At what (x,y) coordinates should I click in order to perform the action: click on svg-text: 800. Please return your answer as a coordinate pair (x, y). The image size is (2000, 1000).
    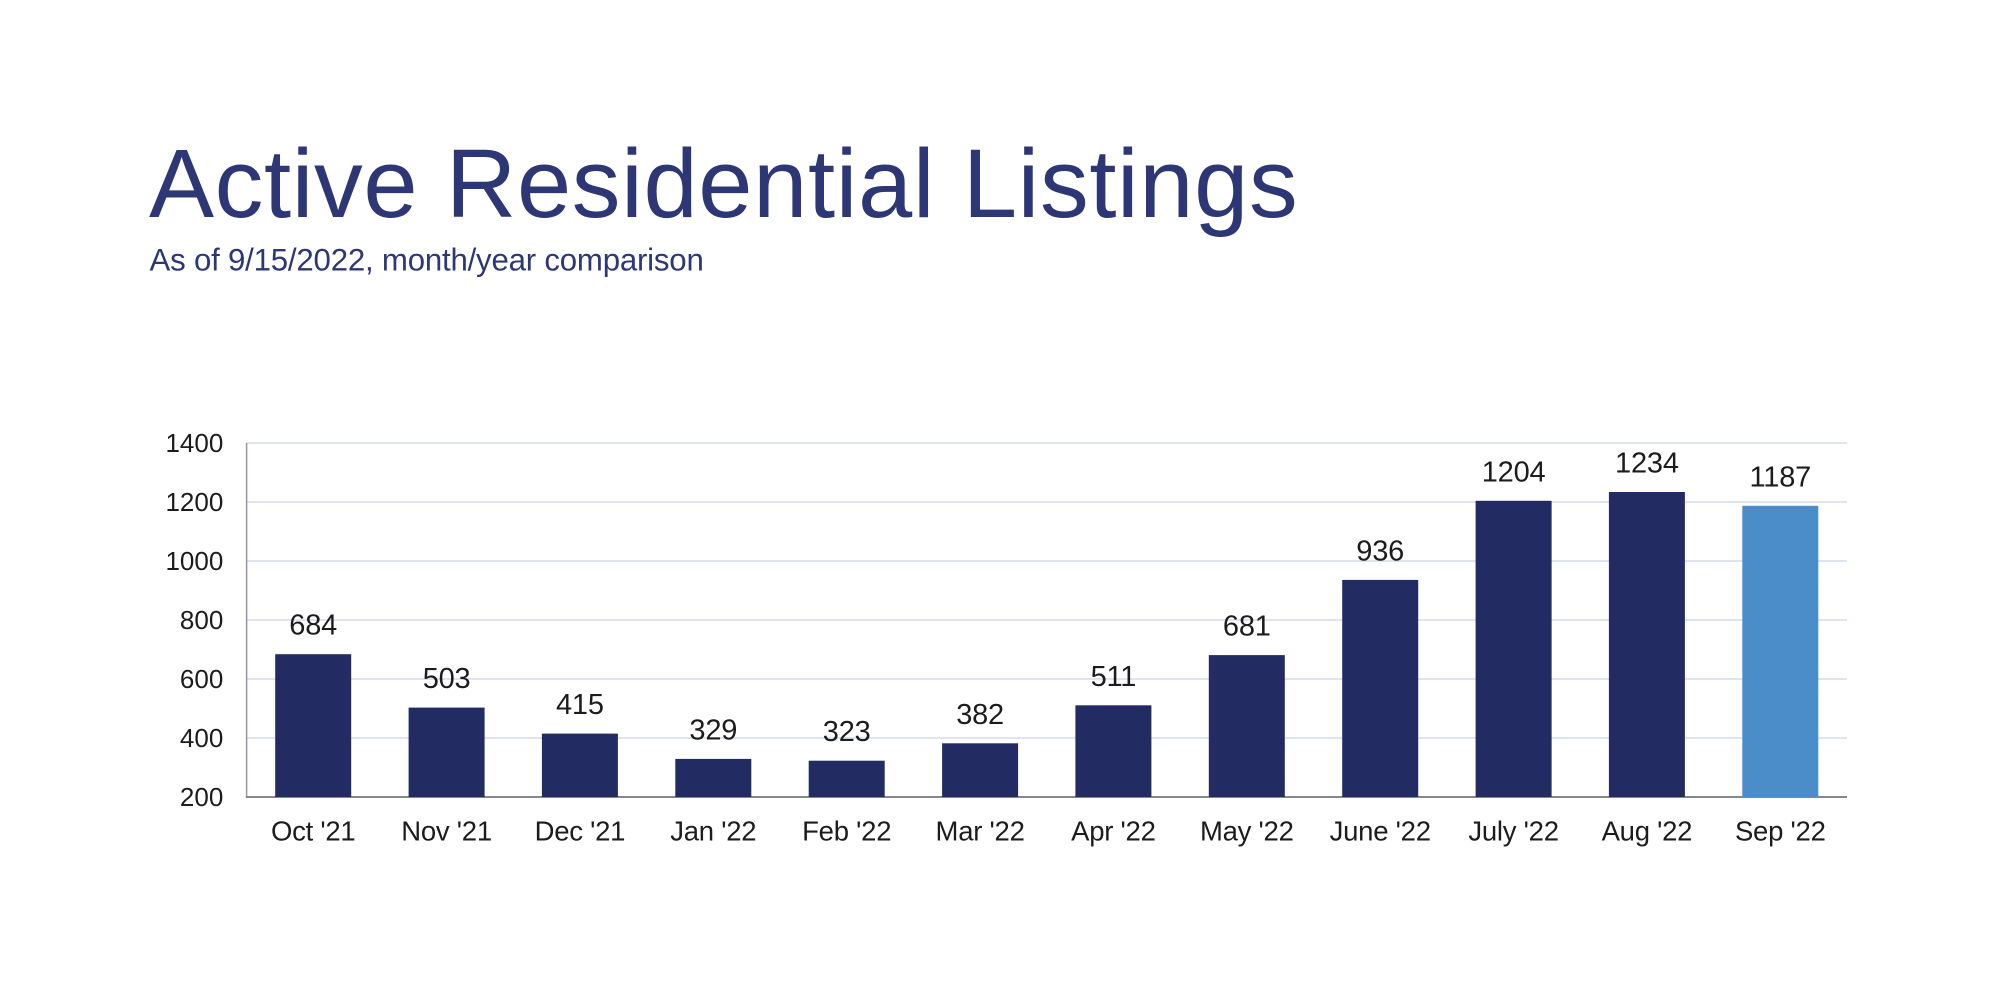
    Looking at the image, I should click on (201, 620).